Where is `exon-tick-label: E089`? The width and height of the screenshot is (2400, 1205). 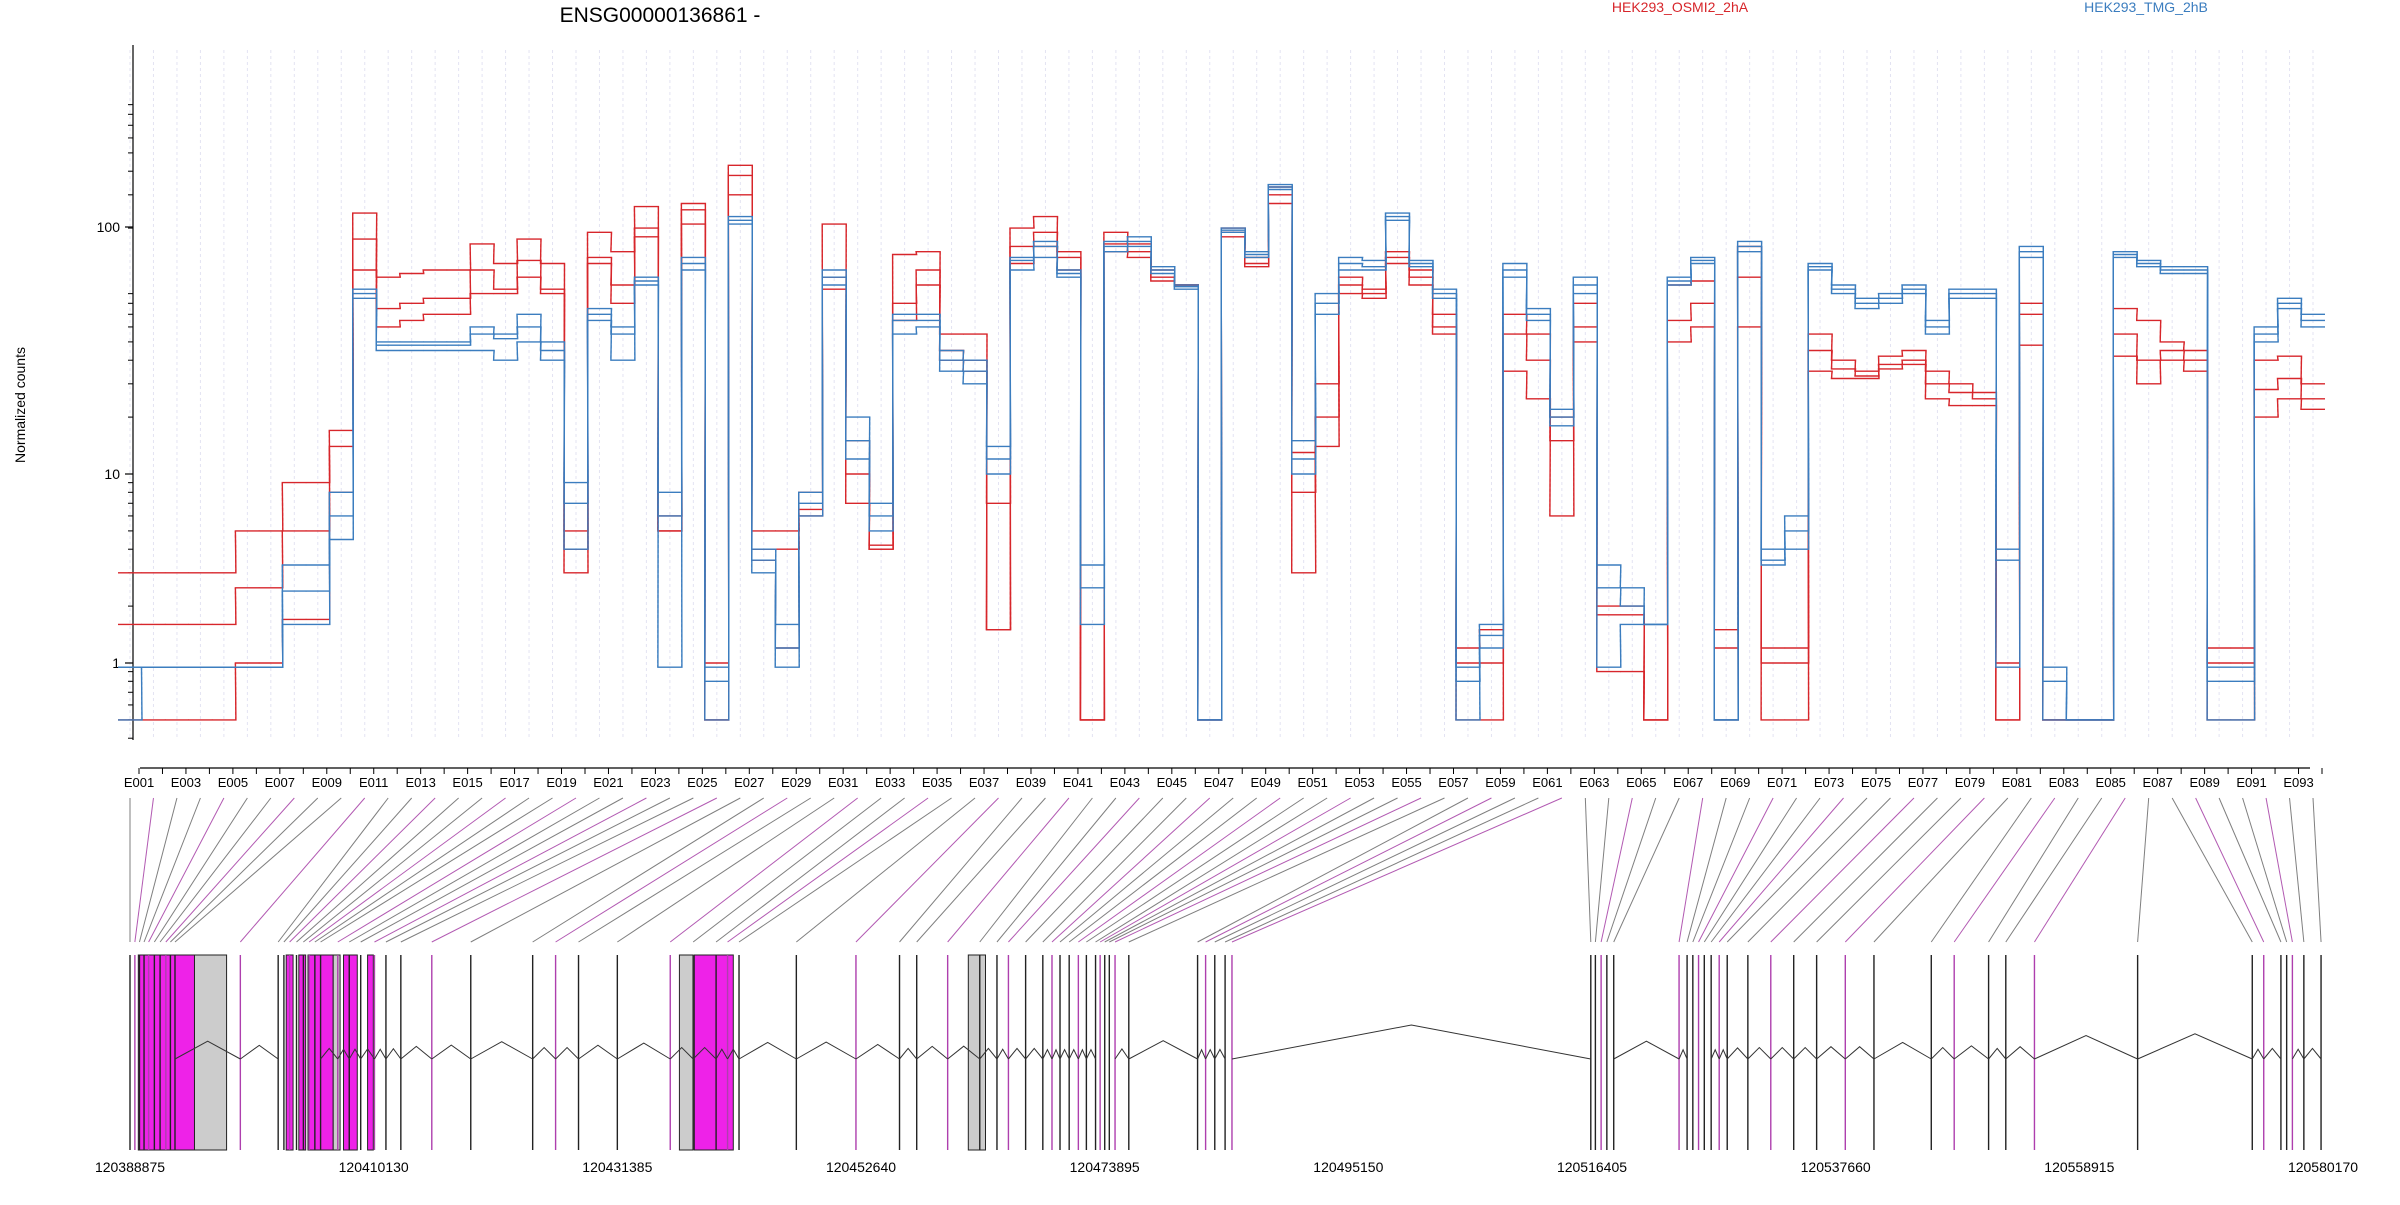 exon-tick-label: E089 is located at coordinates (2204, 782).